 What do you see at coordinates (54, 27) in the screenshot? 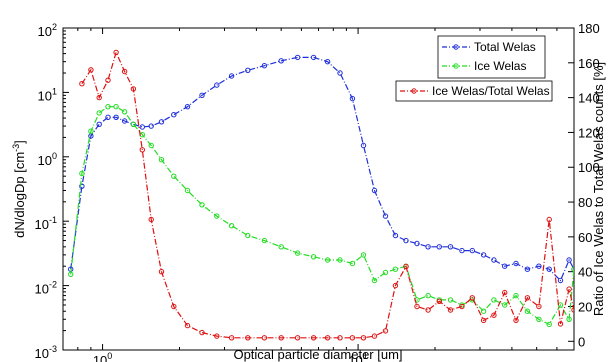
I see `y-left-tick-label-exp: 2` at bounding box center [54, 27].